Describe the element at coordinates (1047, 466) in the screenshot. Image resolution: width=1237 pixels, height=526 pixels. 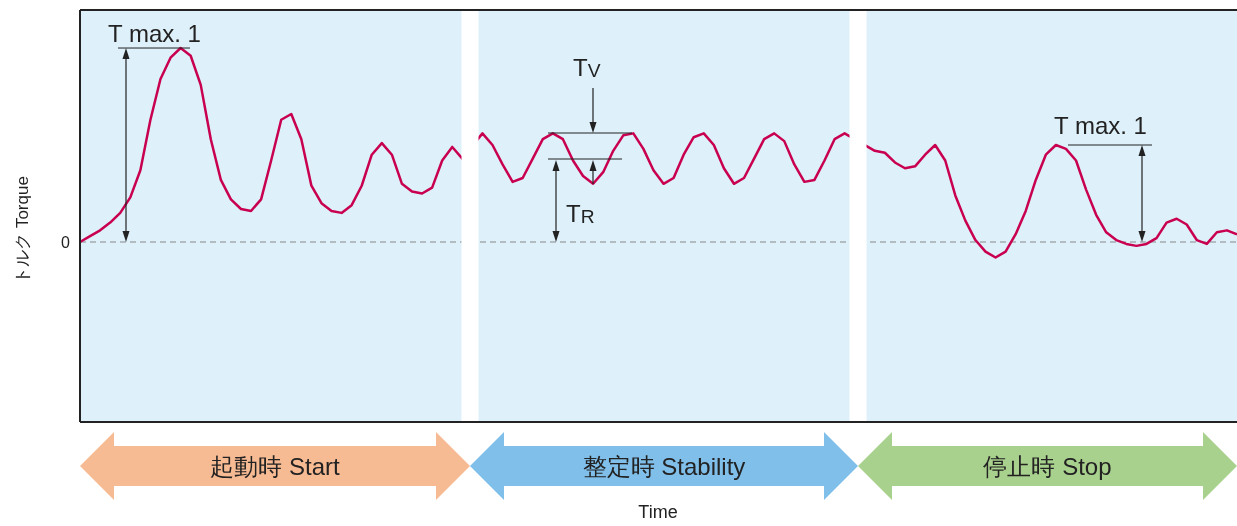
I see `text: 停止時 Stop` at that location.